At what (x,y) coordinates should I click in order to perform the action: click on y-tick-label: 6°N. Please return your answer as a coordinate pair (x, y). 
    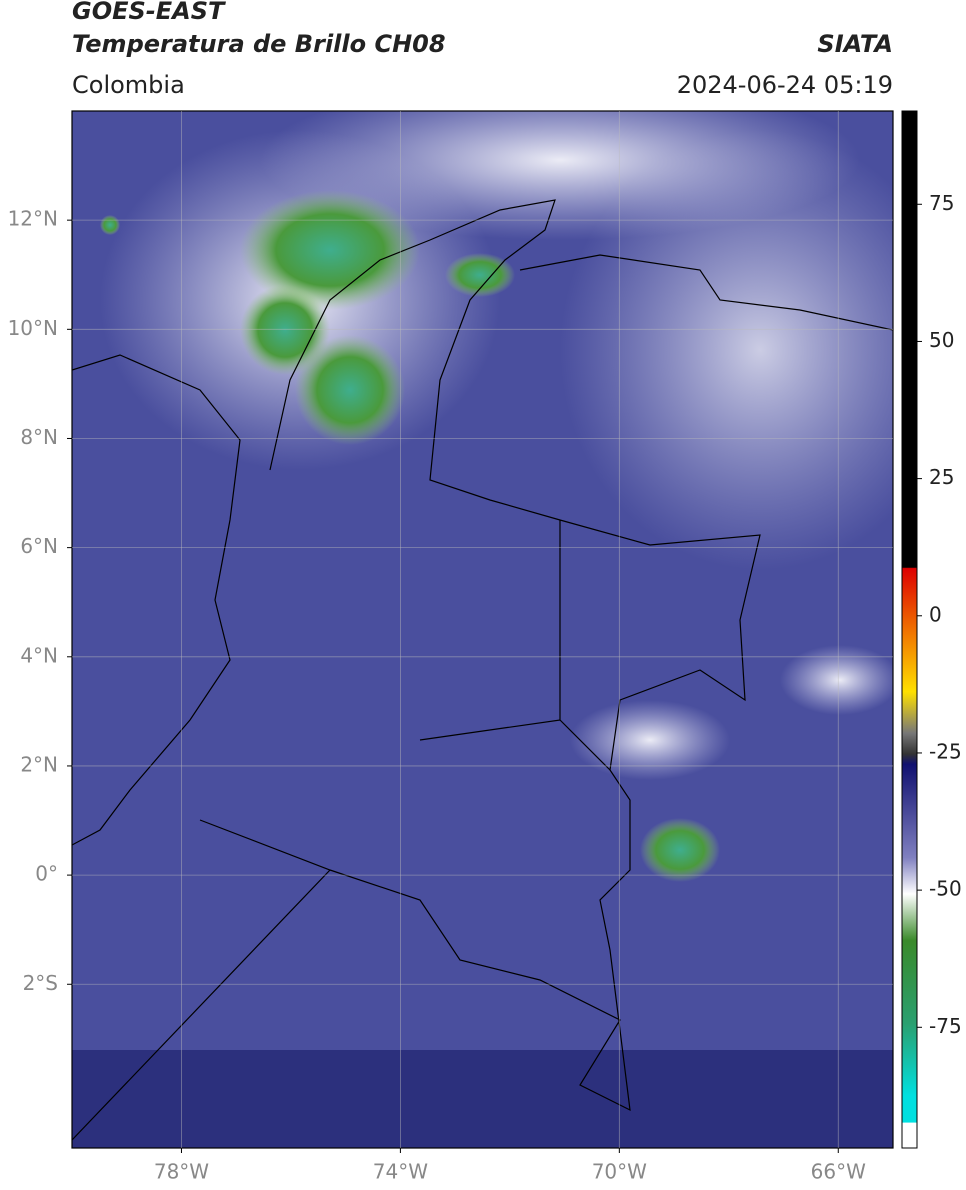
    Looking at the image, I should click on (39, 546).